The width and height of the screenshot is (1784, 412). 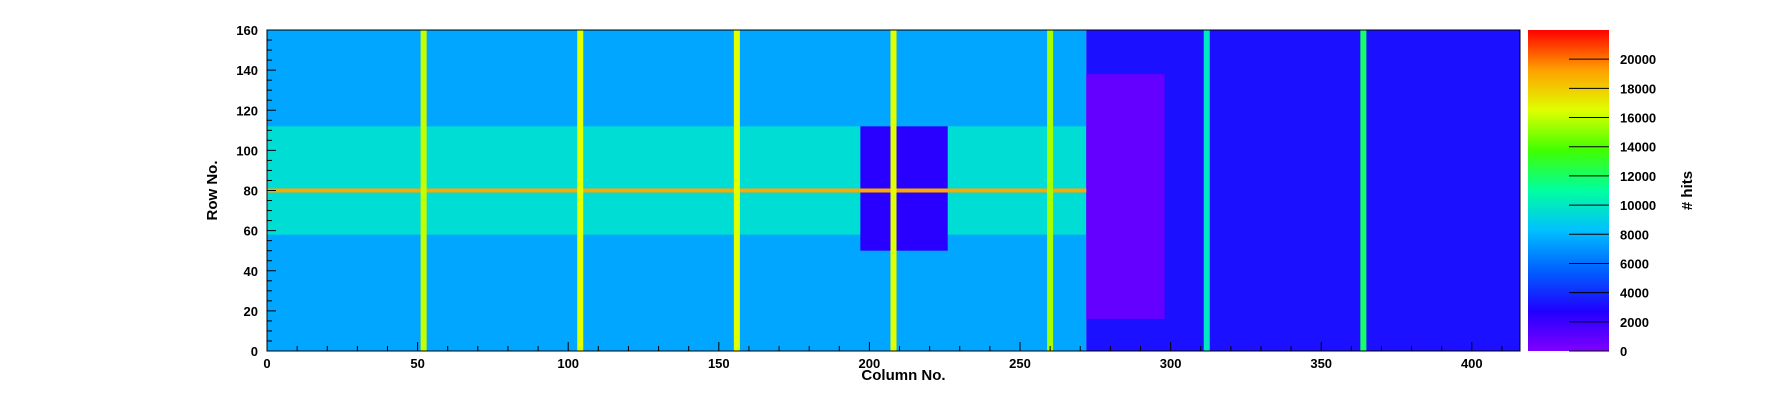 What do you see at coordinates (212, 191) in the screenshot?
I see `y-axis-title: Row No.` at bounding box center [212, 191].